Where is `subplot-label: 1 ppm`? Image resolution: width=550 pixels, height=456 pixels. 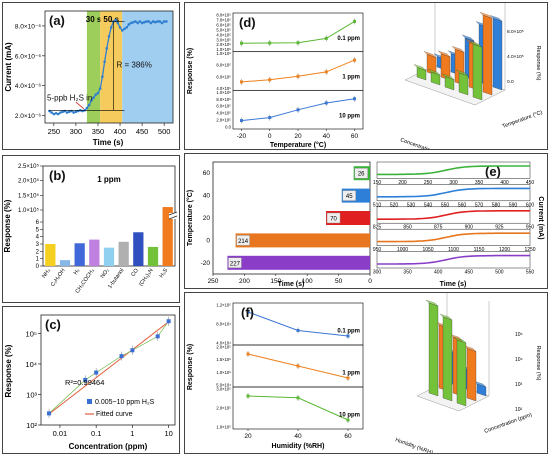
subplot-label: 1 ppm is located at coordinates (351, 373).